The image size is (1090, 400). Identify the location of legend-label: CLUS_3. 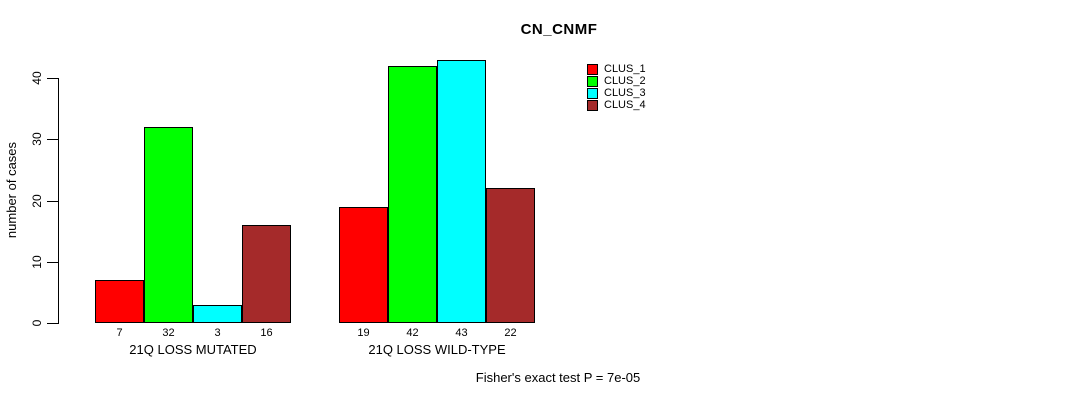
(625, 93).